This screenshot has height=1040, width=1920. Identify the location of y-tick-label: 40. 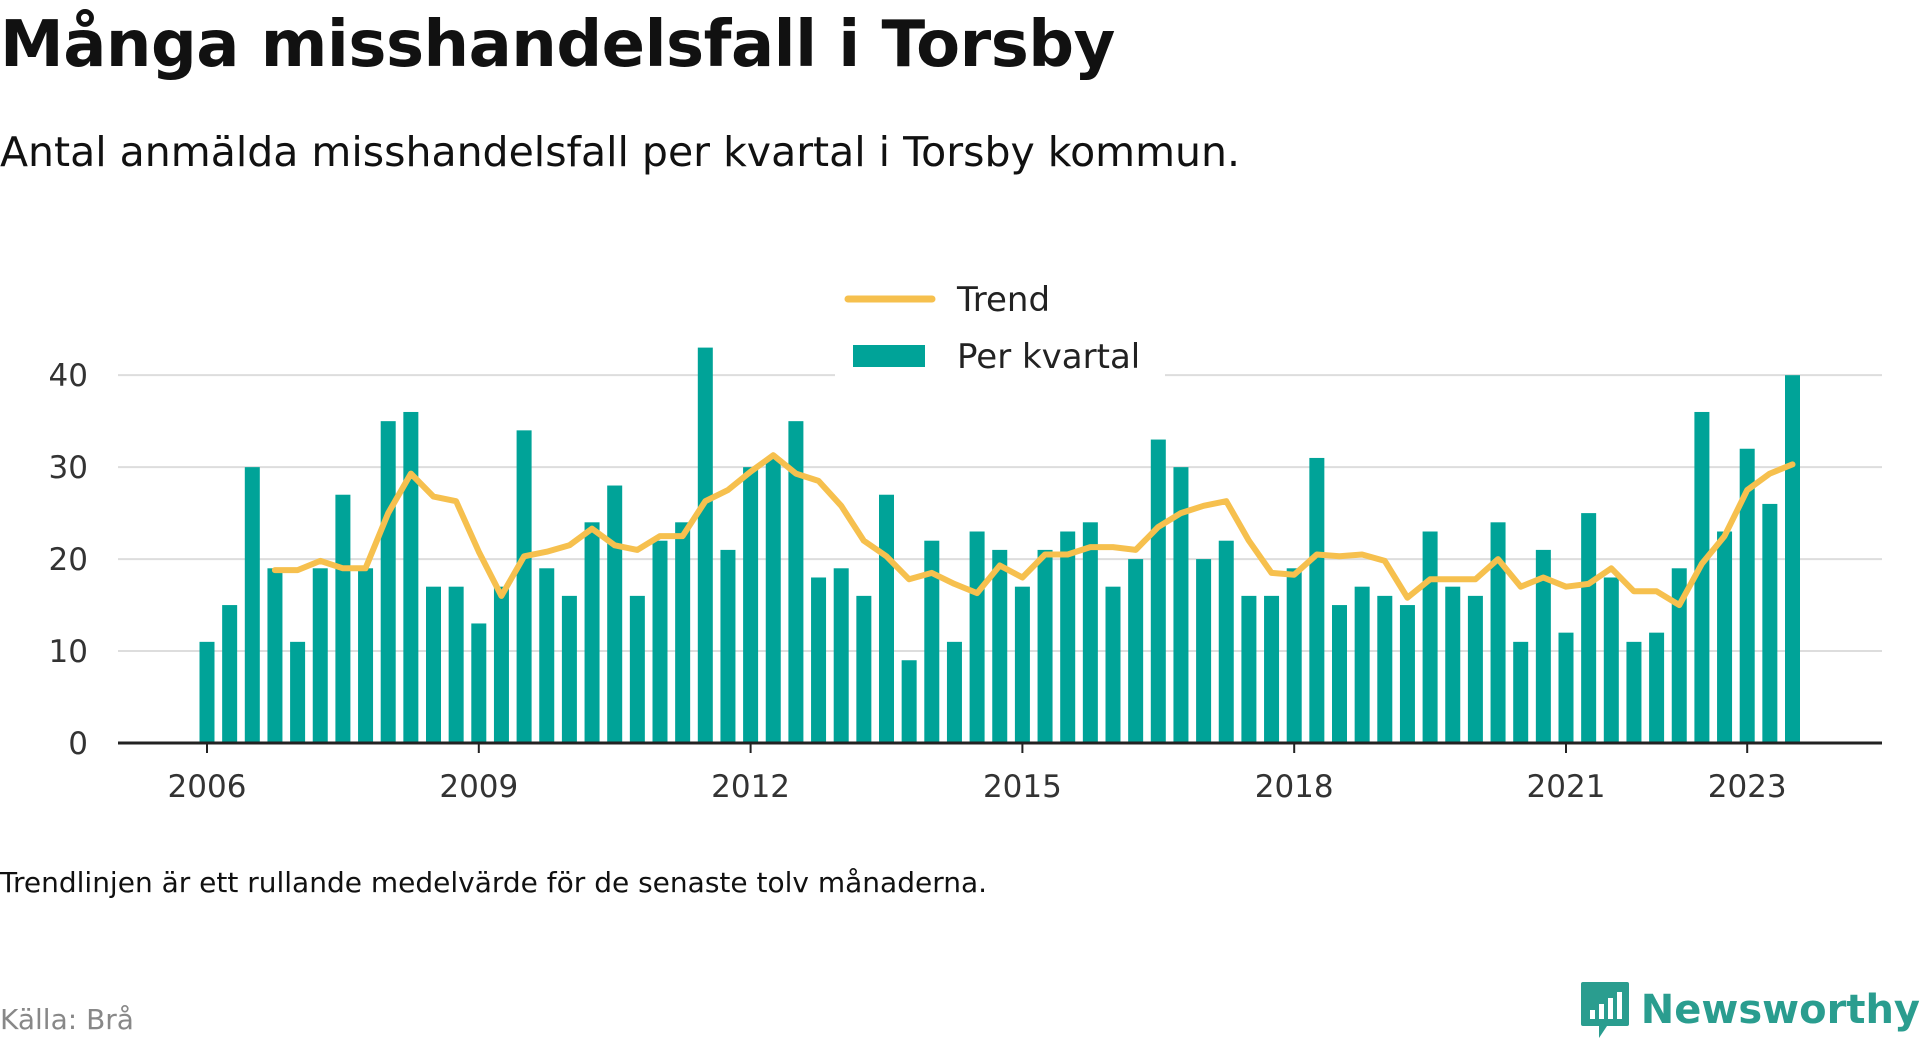
(68, 376).